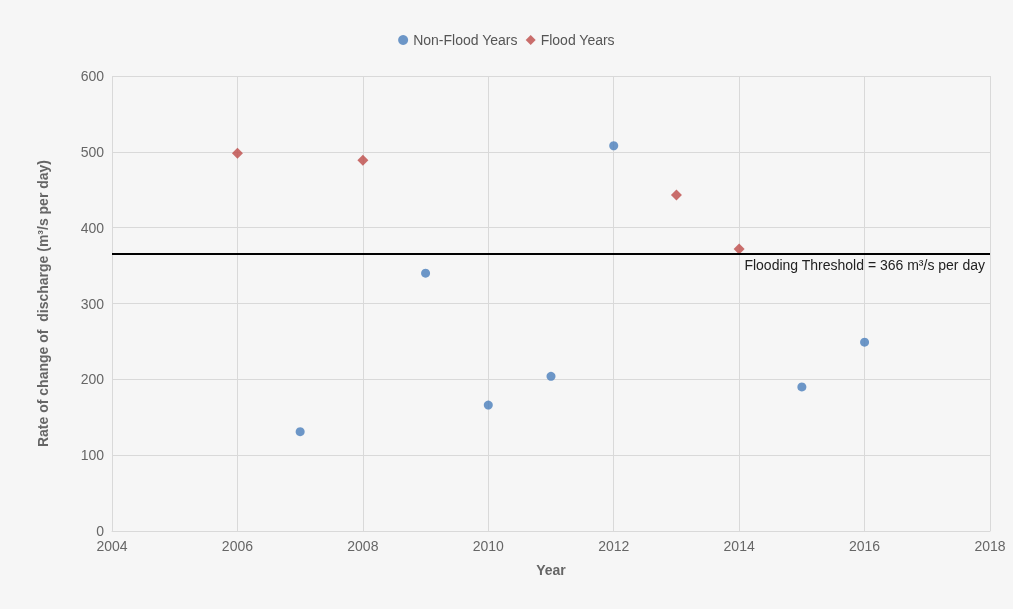  Describe the element at coordinates (92, 379) in the screenshot. I see `y-tick-label: 200` at that location.